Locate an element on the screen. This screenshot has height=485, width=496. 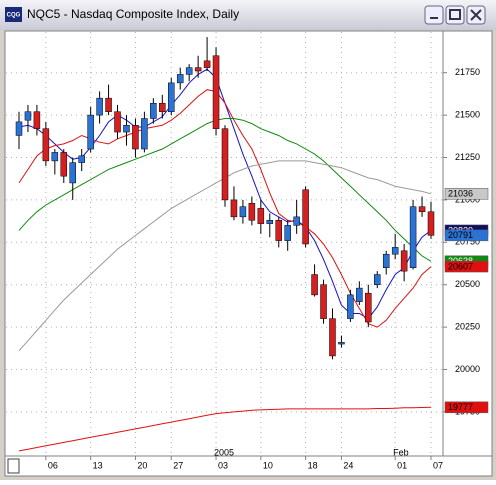
title-bar is located at coordinates (248, 15).